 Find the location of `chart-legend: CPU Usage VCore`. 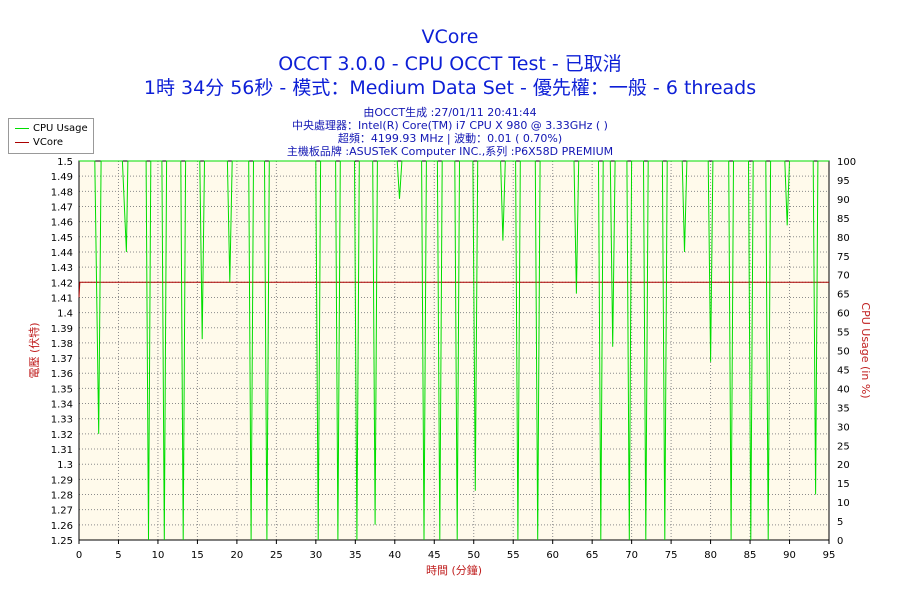

chart-legend: CPU Usage VCore is located at coordinates (51, 136).